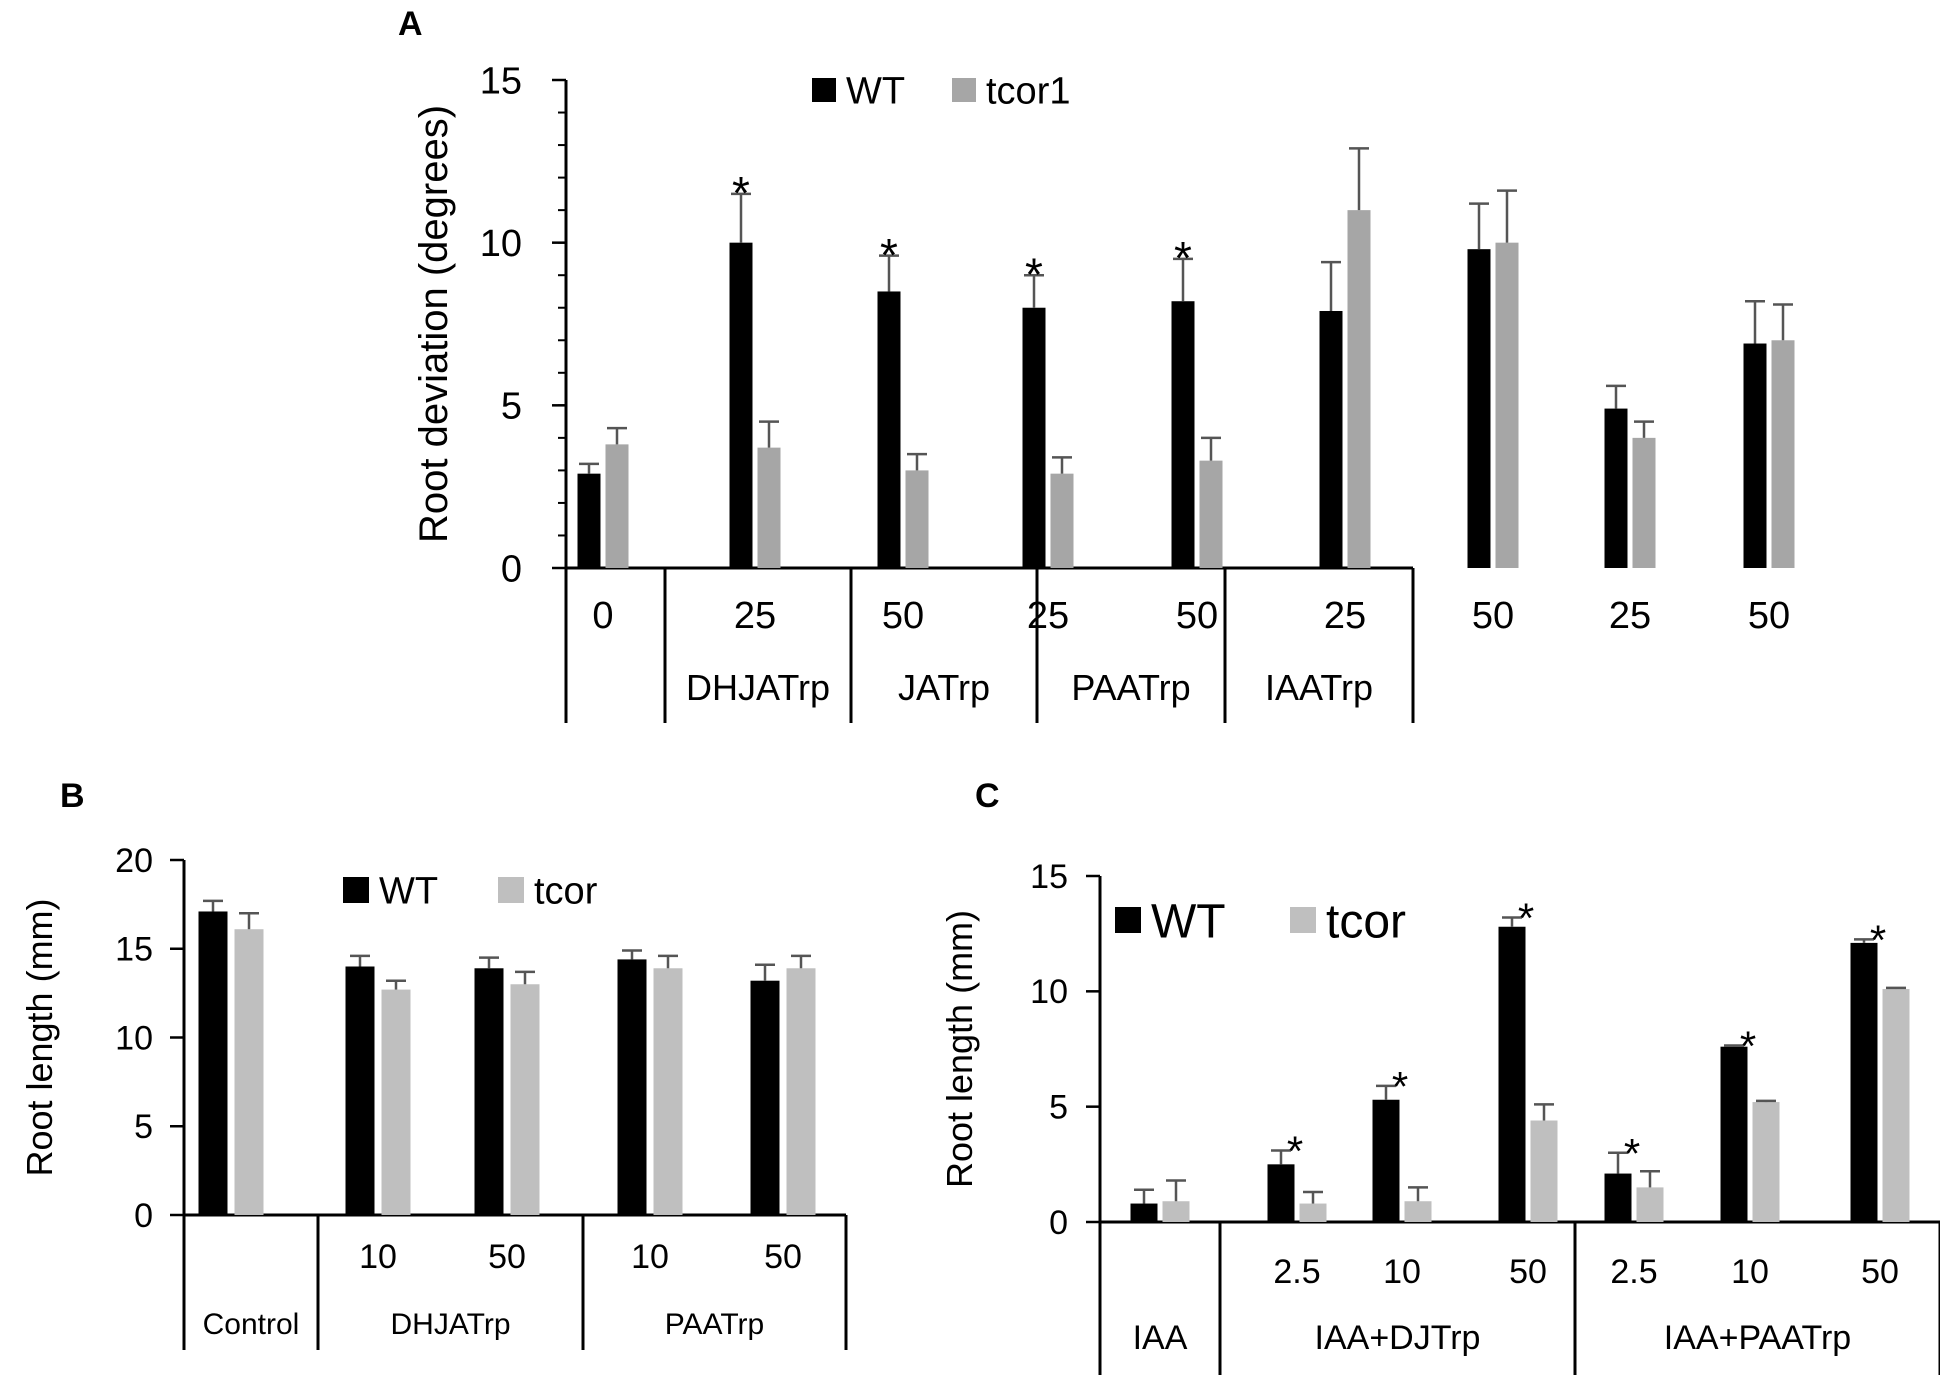 Image resolution: width=1940 pixels, height=1385 pixels. Describe the element at coordinates (1319, 687) in the screenshot. I see `group-label: IAATrp` at that location.